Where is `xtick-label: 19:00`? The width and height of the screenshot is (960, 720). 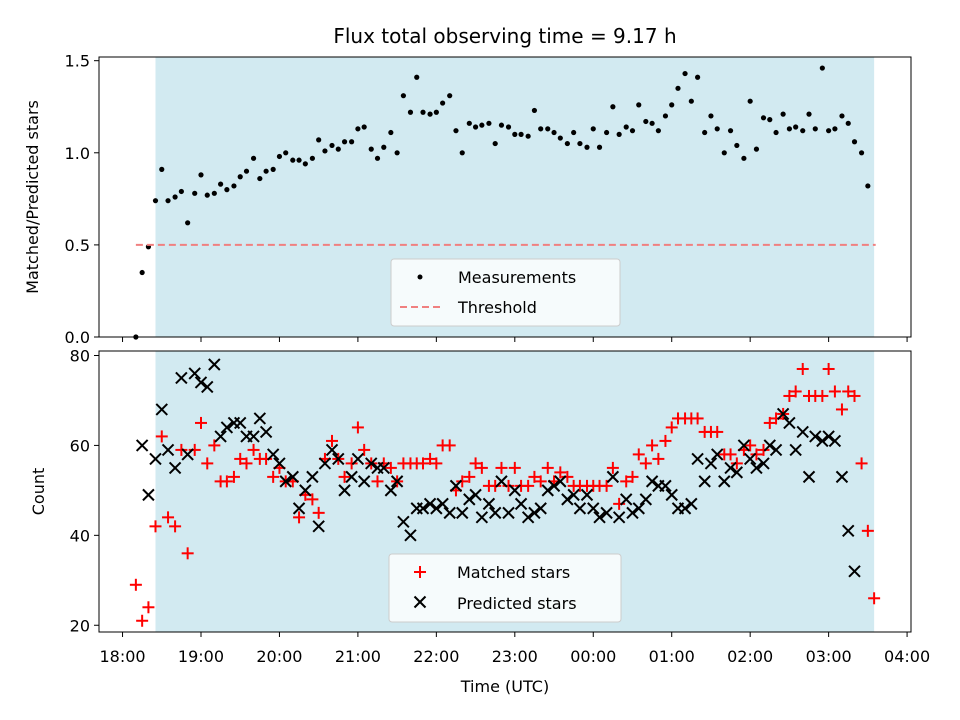 xtick-label: 19:00 is located at coordinates (201, 656).